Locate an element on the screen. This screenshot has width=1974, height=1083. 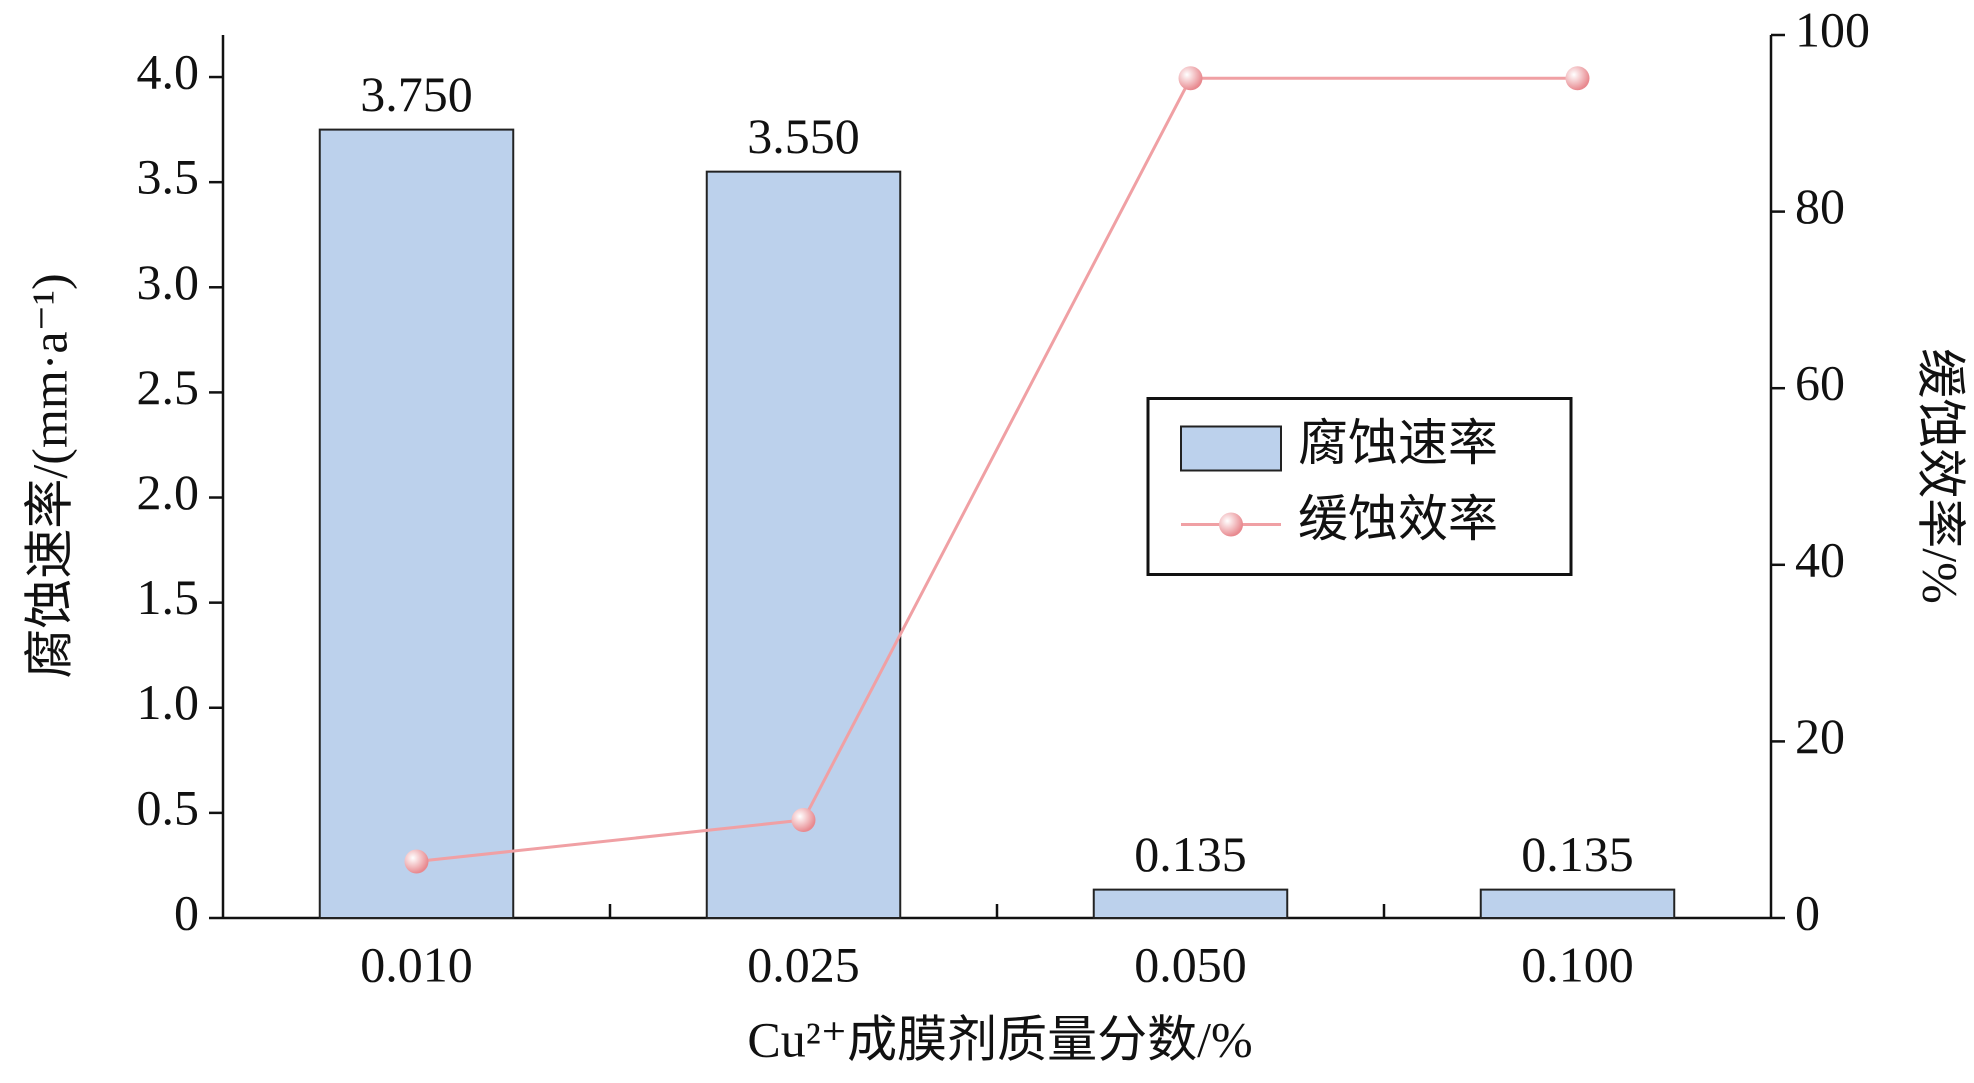
y-tick-label: 4.0 is located at coordinates (168, 72).